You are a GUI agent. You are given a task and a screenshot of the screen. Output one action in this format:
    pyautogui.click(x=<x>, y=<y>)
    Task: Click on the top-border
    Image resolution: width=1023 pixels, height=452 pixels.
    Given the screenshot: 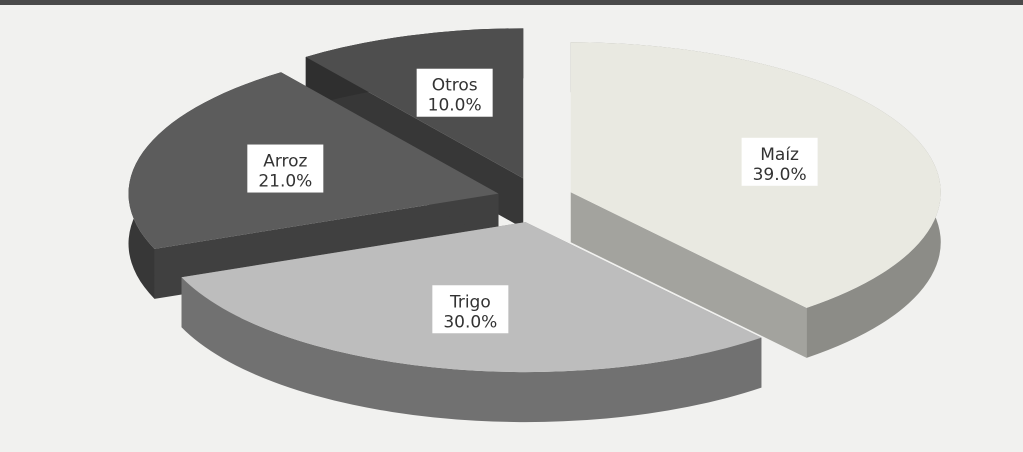 What is the action you would take?
    pyautogui.click(x=511, y=2)
    